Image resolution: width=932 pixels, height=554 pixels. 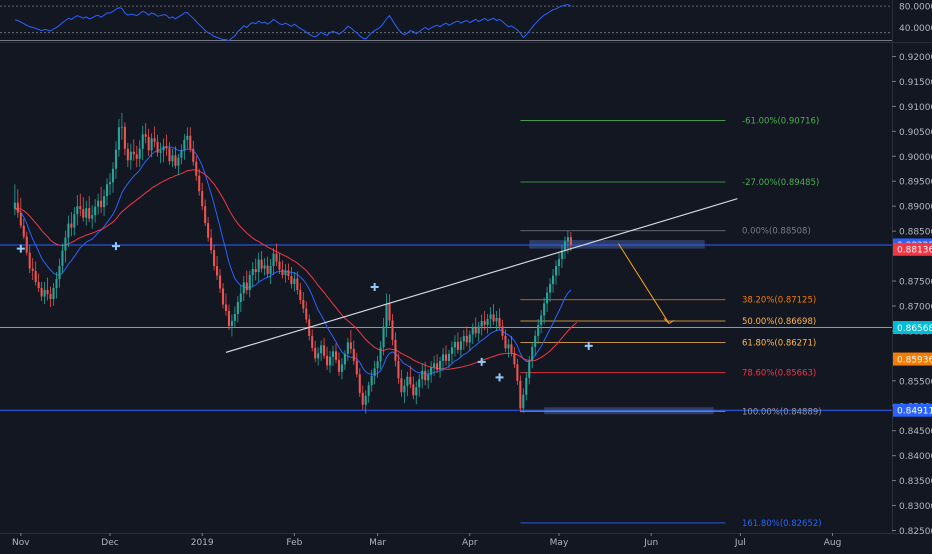 I want to click on time-tick-label: Apr, so click(x=470, y=543).